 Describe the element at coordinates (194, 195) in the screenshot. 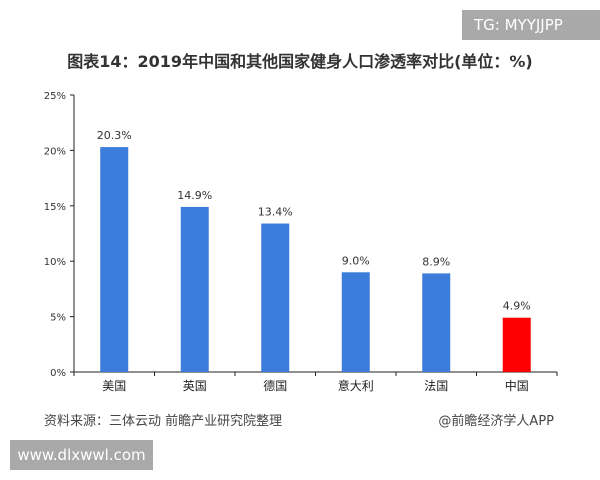

I see `data-label: 14.9%` at that location.